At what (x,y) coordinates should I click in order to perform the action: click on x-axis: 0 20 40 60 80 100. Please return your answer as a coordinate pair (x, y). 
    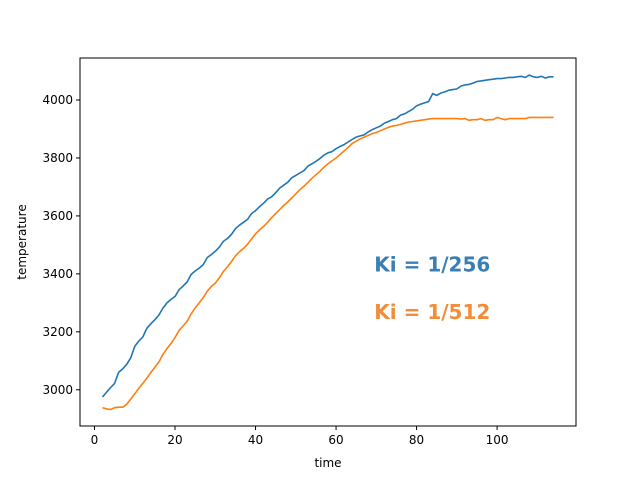
    Looking at the image, I should click on (300, 436).